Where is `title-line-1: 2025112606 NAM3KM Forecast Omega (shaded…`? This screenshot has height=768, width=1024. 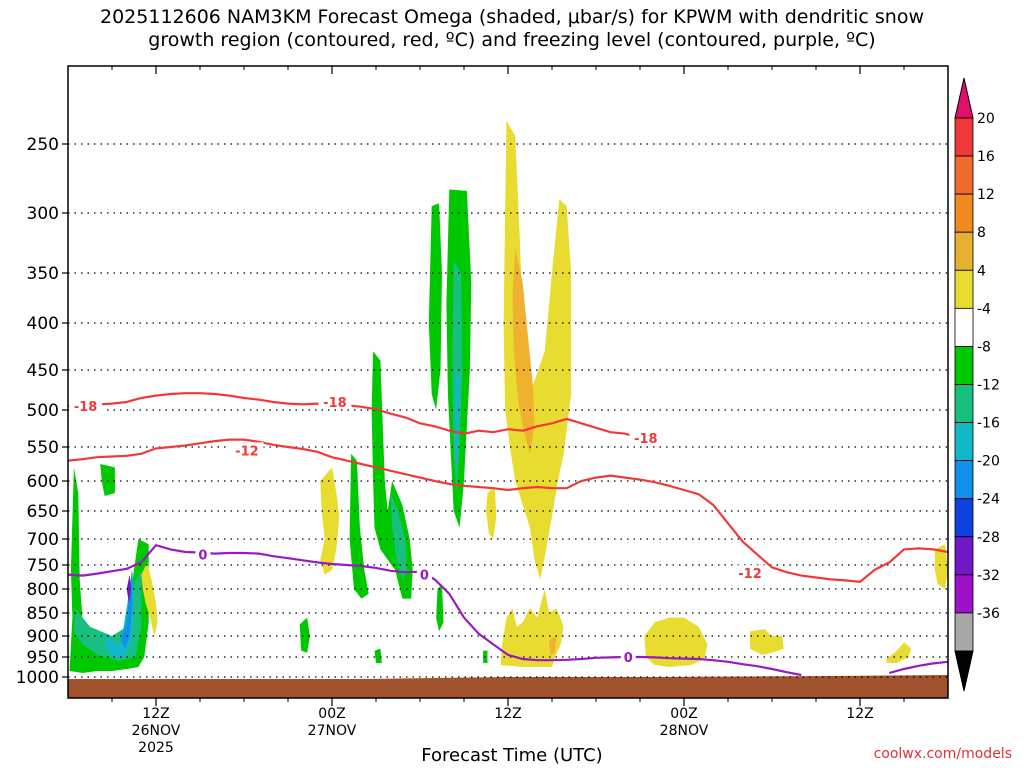 title-line-1: 2025112606 NAM3KM Forecast Omega (shaded… is located at coordinates (512, 17).